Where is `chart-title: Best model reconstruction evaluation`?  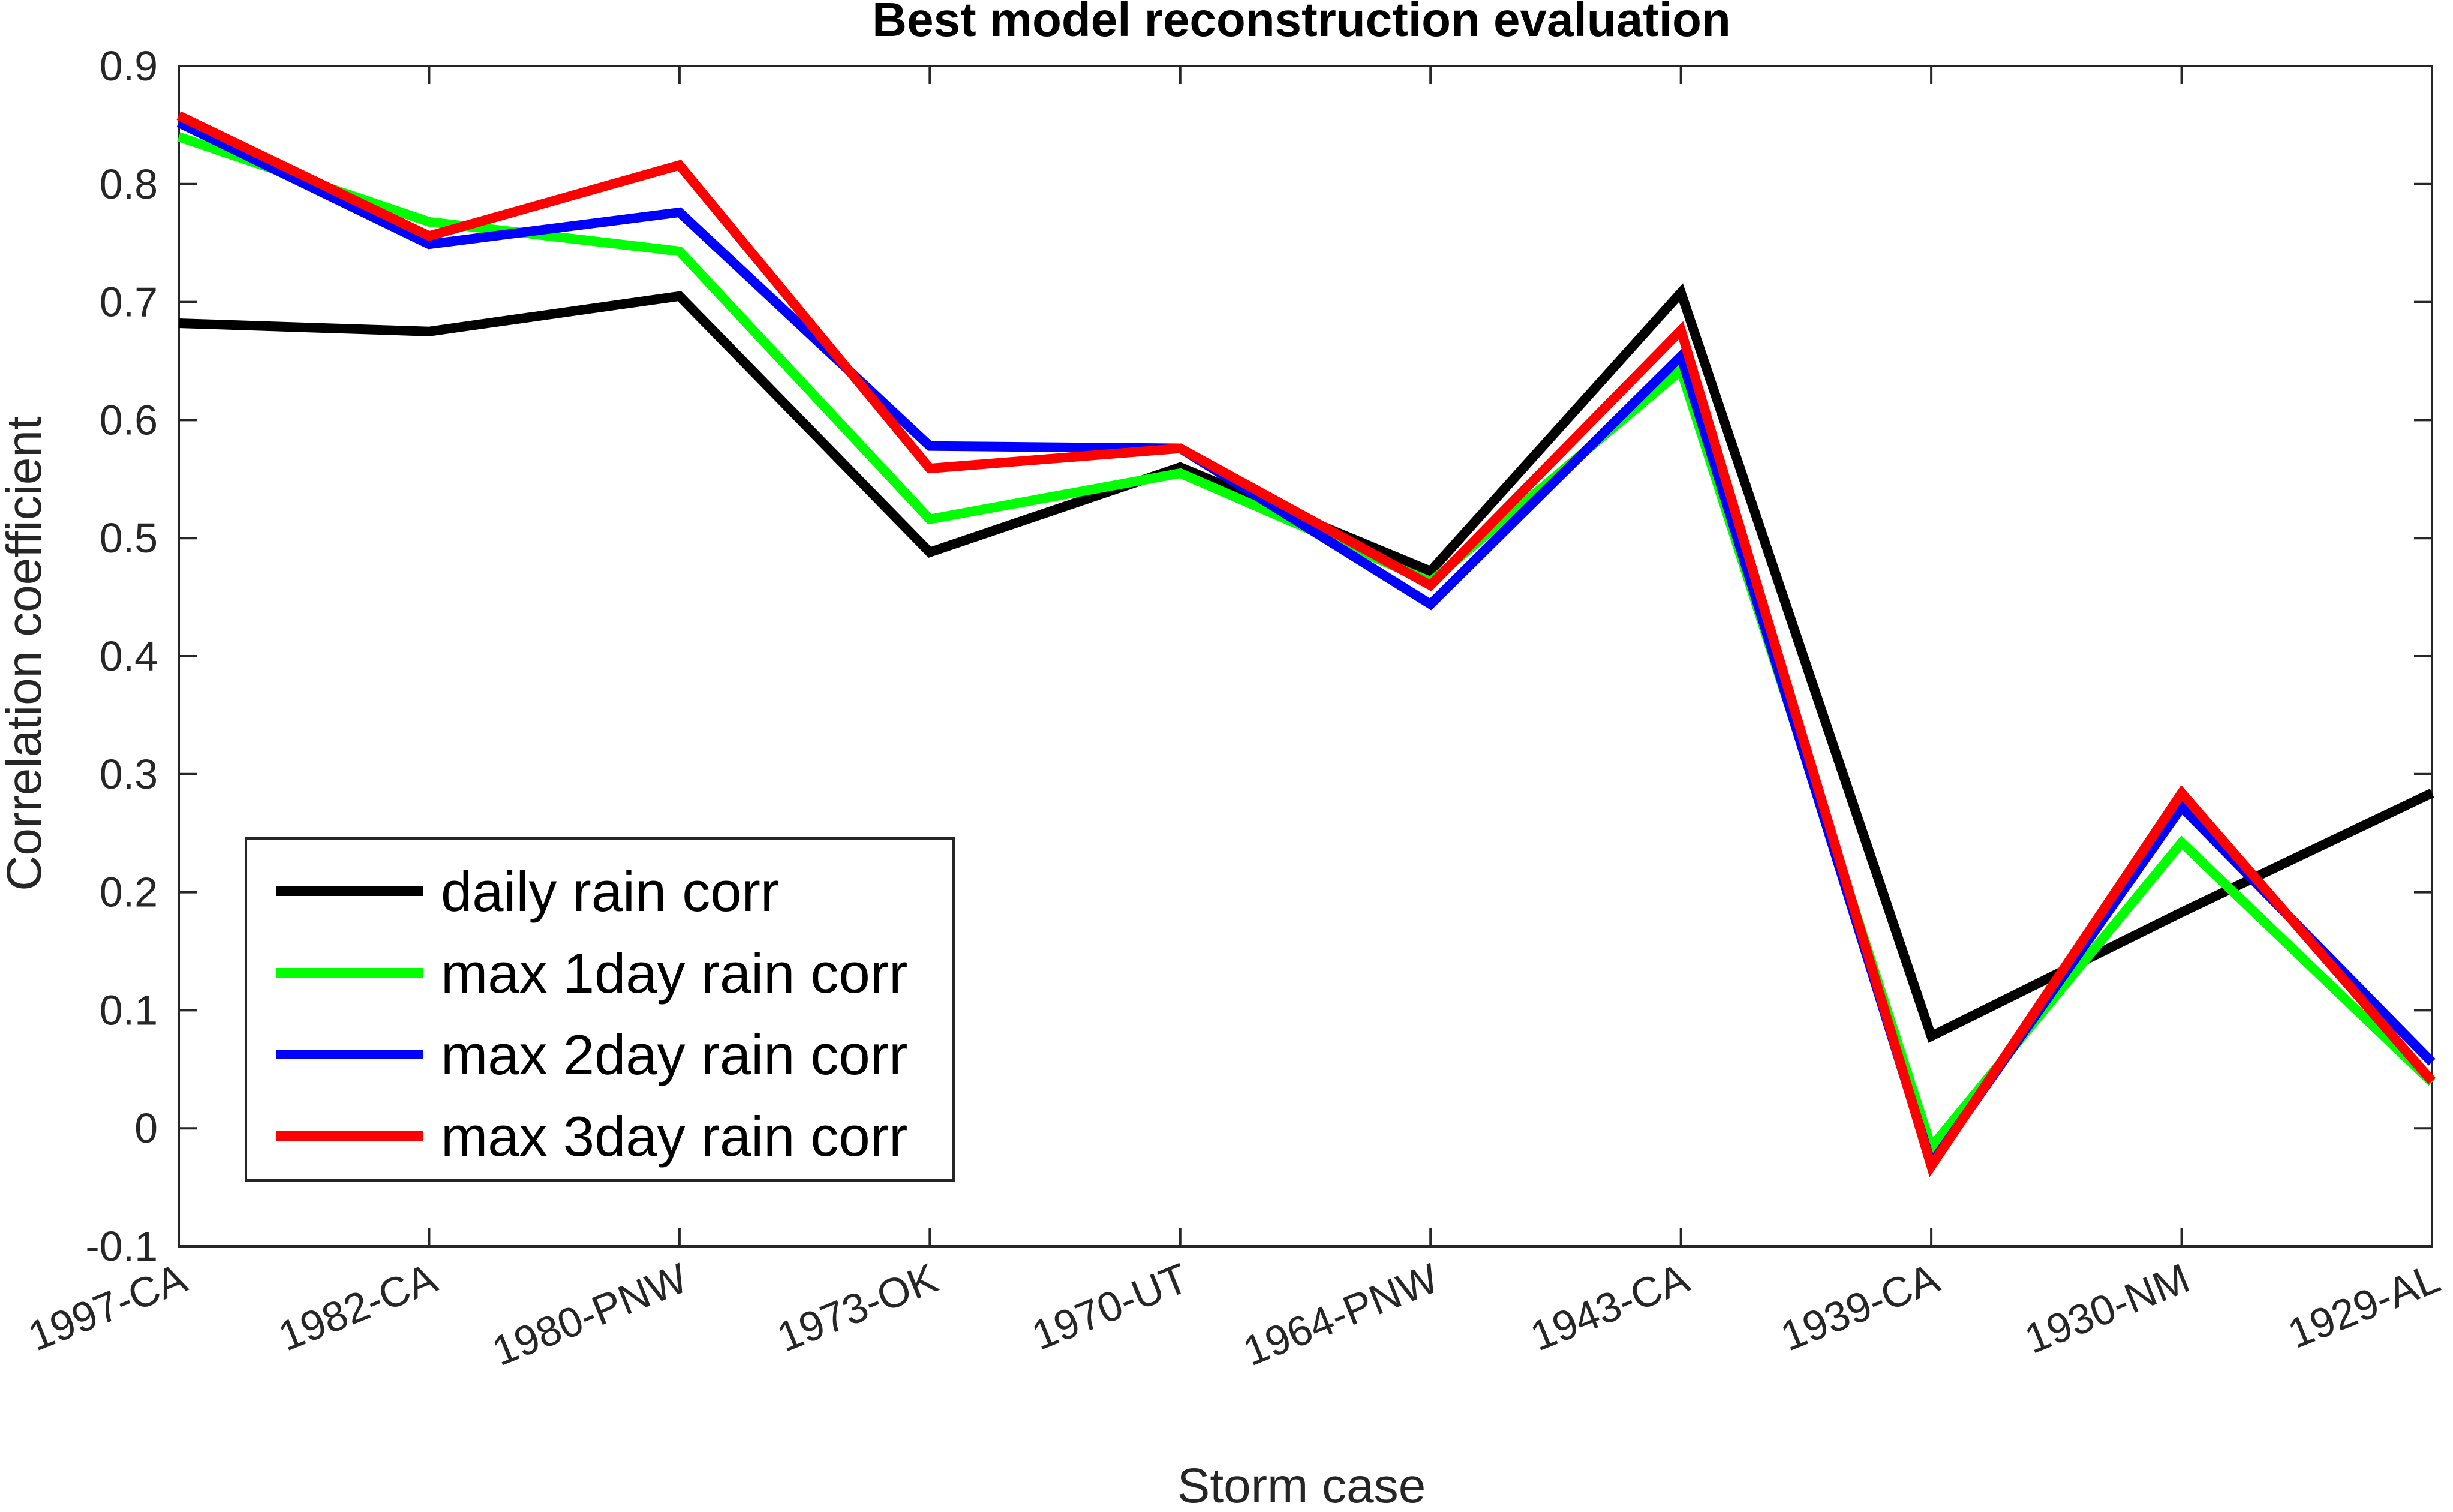 chart-title: Best model reconstruction evaluation is located at coordinates (1301, 23).